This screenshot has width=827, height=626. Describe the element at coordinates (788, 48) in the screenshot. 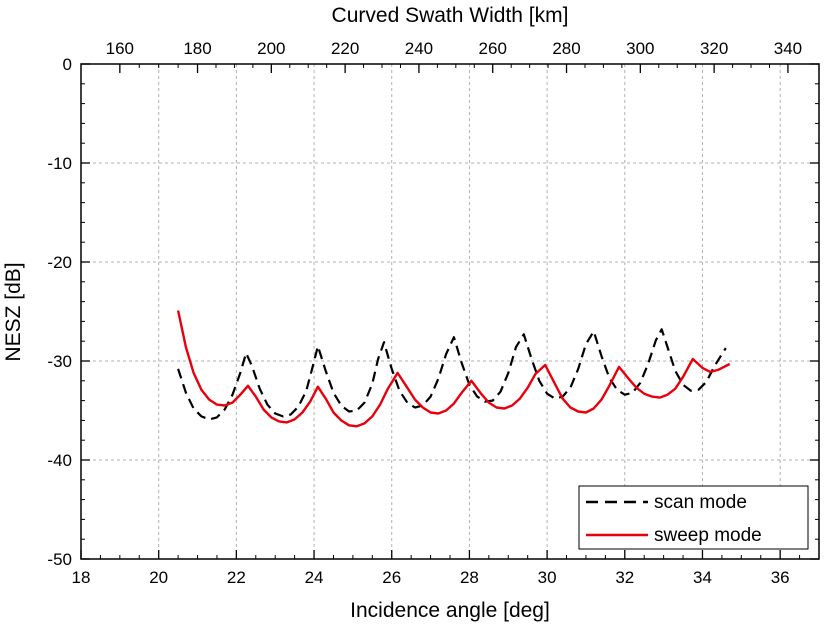

I see `x2-tick-label: 340` at that location.